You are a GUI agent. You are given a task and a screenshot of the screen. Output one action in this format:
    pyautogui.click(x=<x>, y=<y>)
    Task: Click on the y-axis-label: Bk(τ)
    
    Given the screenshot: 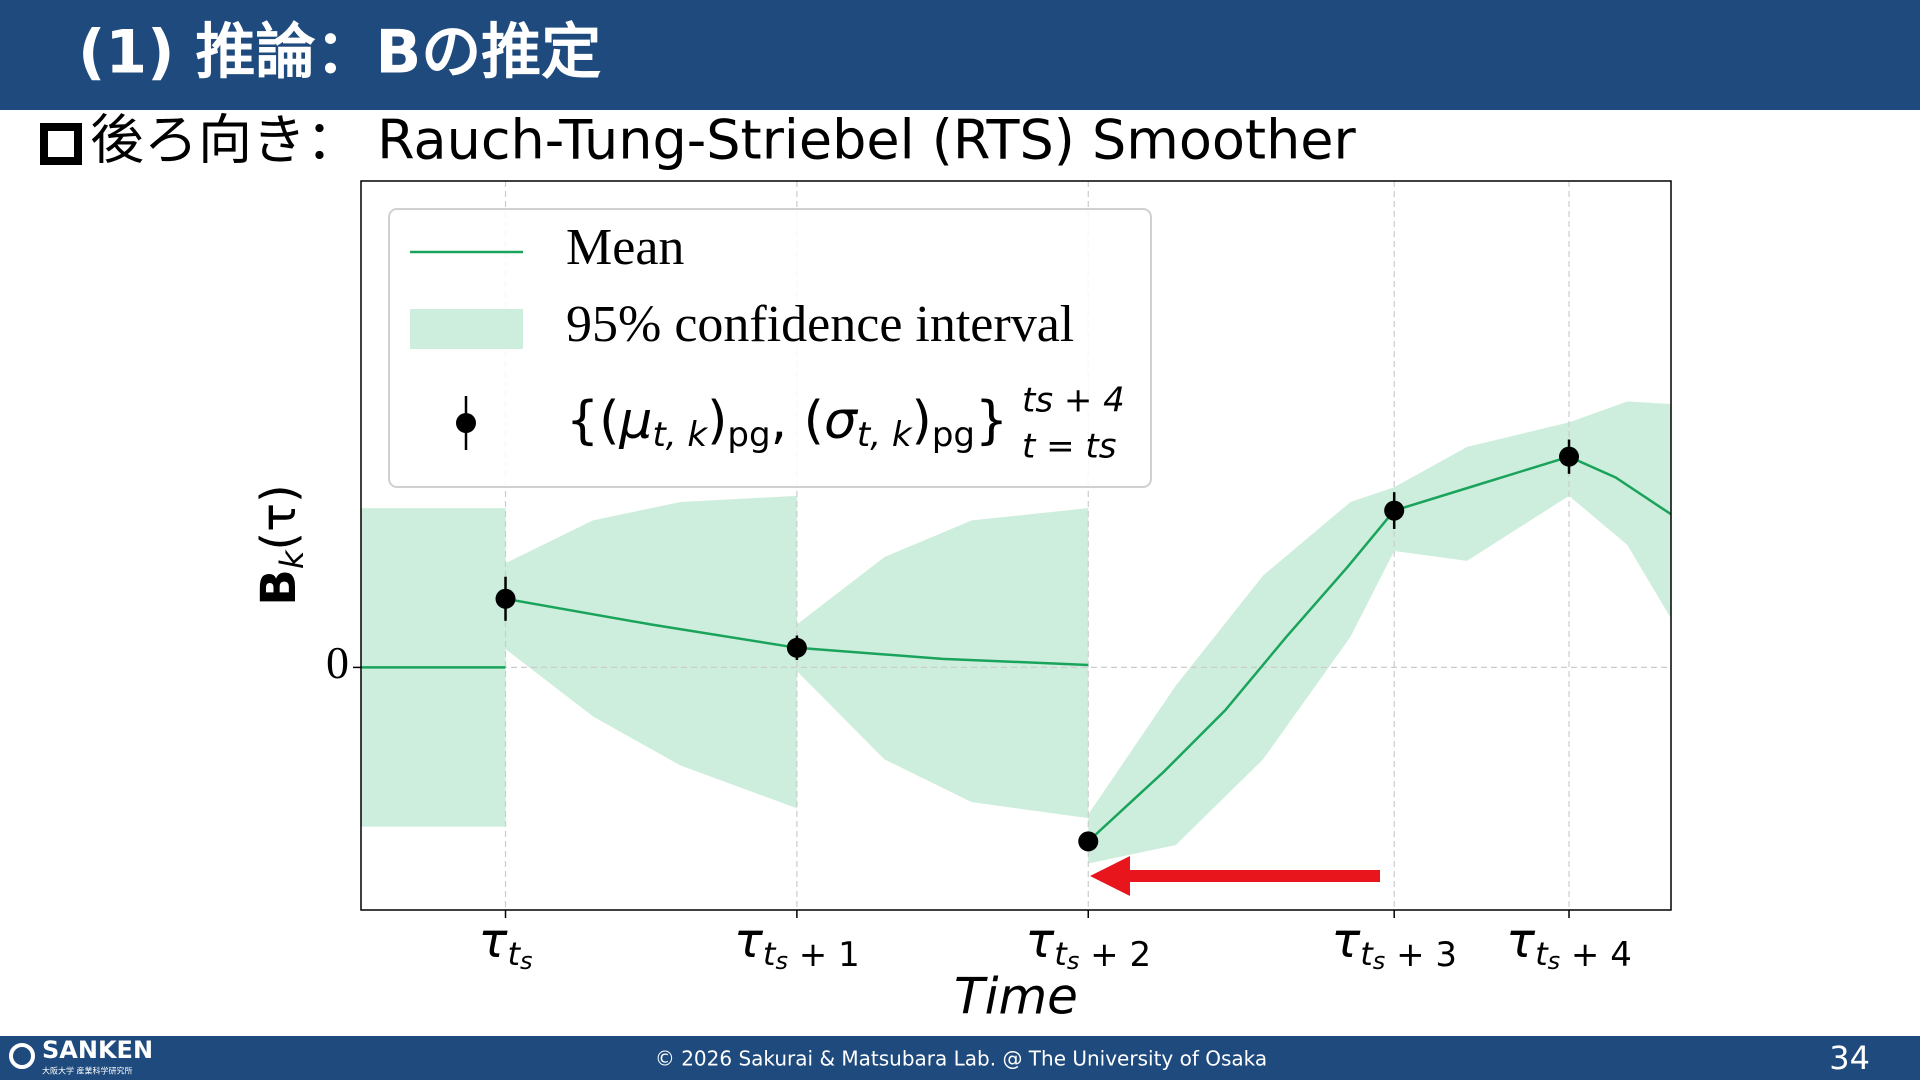 What is the action you would take?
    pyautogui.click(x=281, y=544)
    